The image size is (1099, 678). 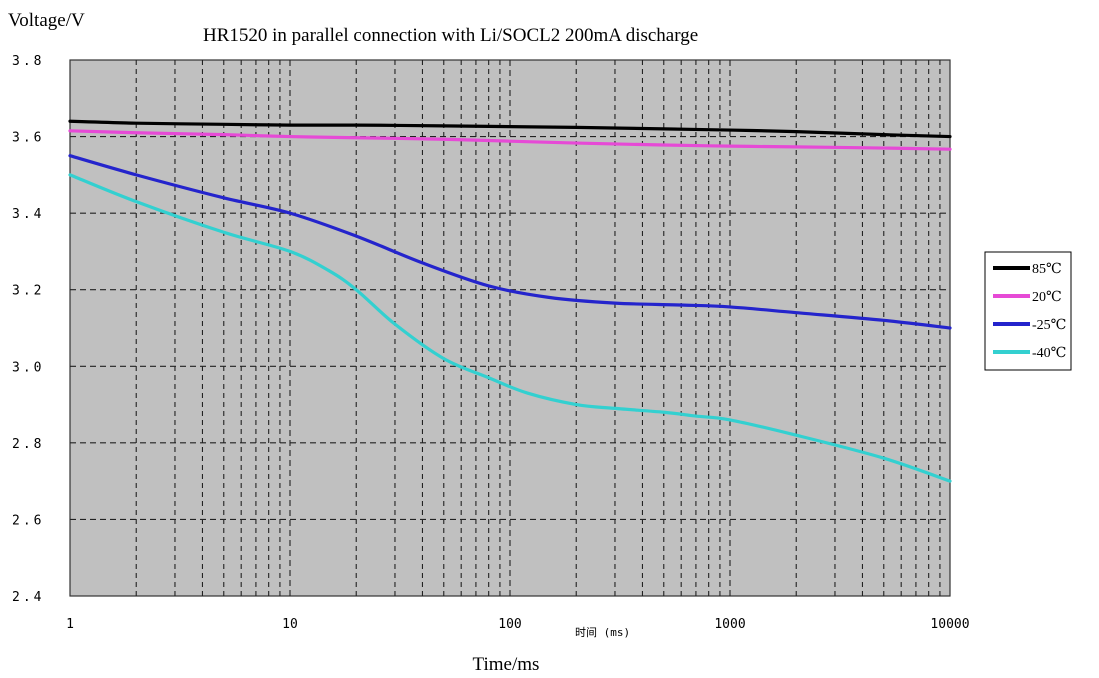 What do you see at coordinates (1028, 311) in the screenshot?
I see `legend: 85℃ 20℃ -25℃ -40℃` at bounding box center [1028, 311].